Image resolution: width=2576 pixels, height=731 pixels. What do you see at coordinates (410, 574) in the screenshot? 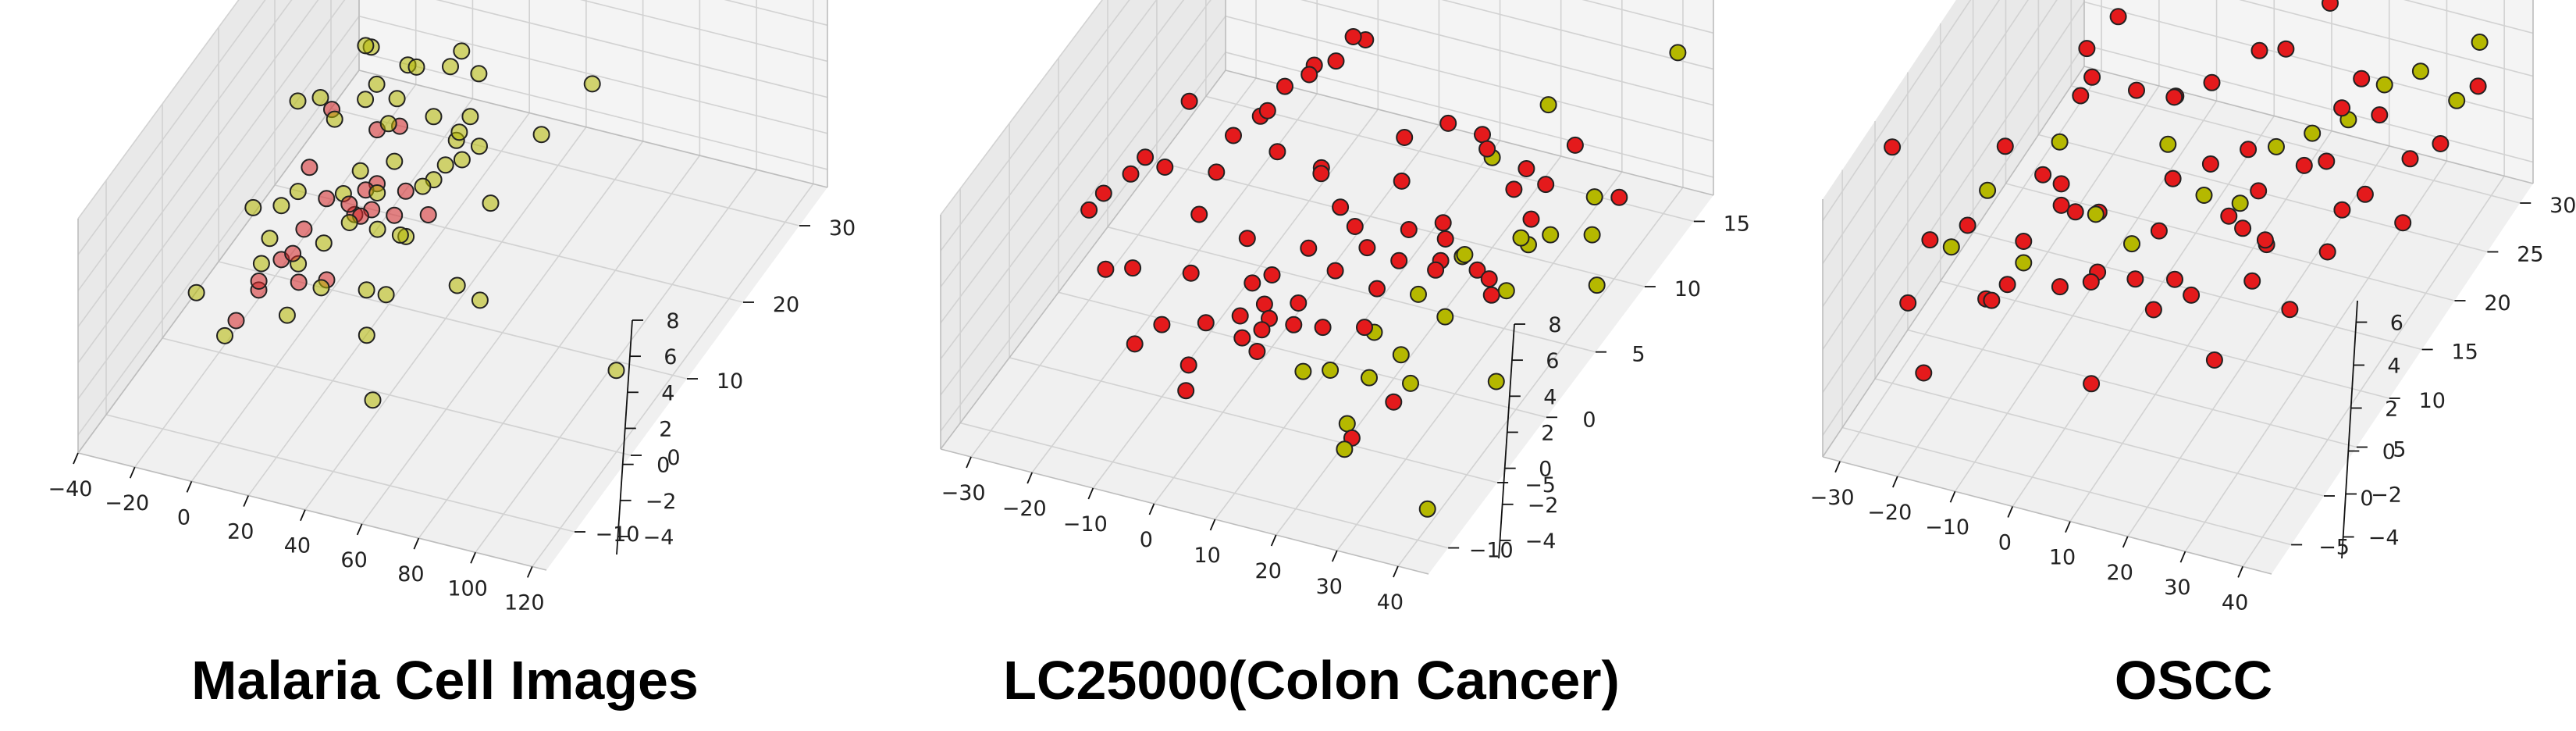
I see `x-tick-label: 80` at bounding box center [410, 574].